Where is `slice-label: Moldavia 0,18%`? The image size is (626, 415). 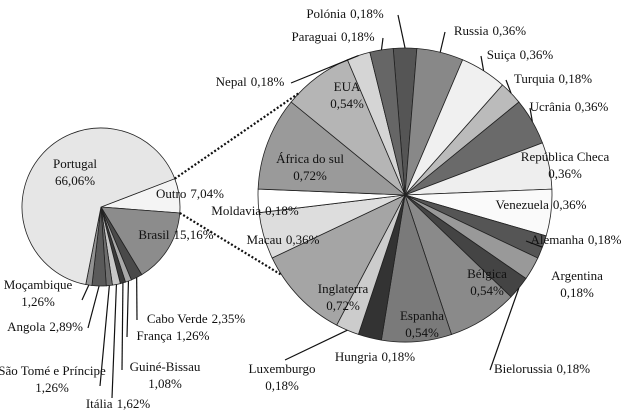
slice-label: Moldavia 0,18% is located at coordinates (255, 210).